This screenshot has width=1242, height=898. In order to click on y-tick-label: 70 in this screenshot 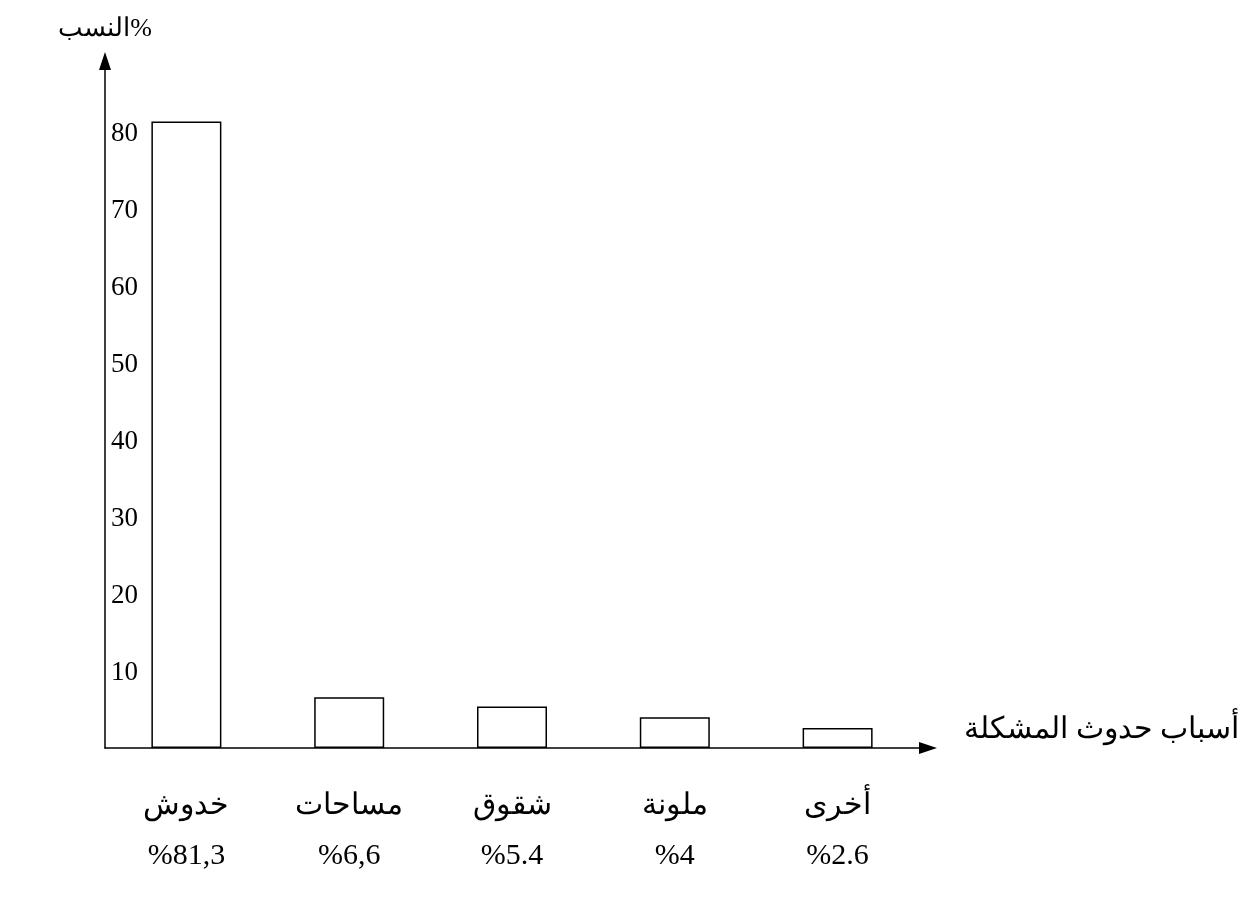, I will do `click(124, 208)`.